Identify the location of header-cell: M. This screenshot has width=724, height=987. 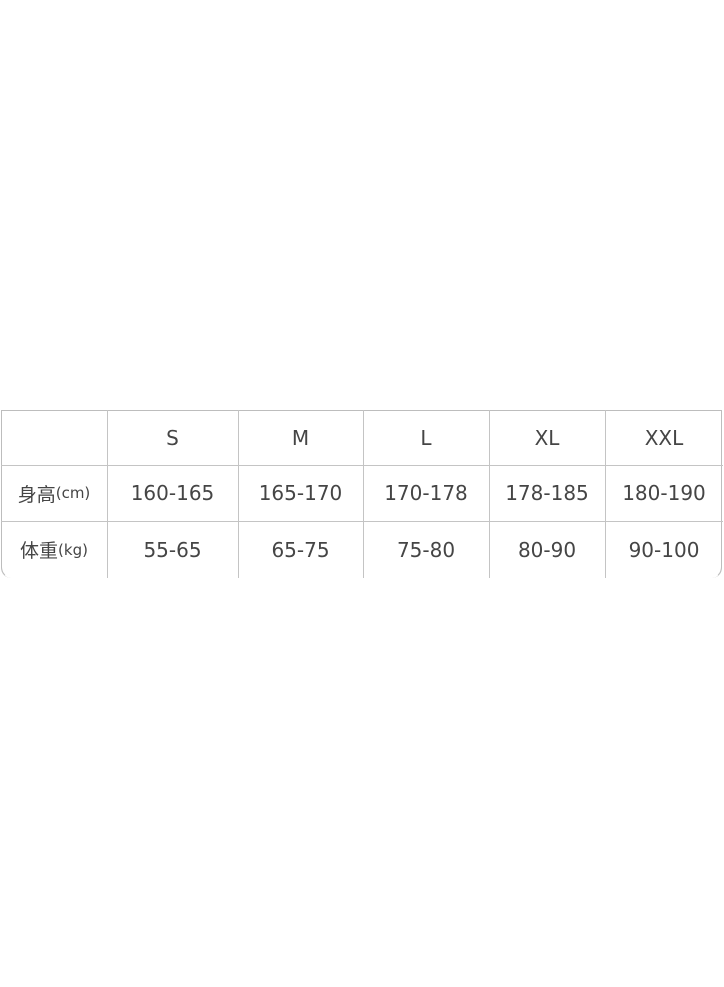
(300, 437).